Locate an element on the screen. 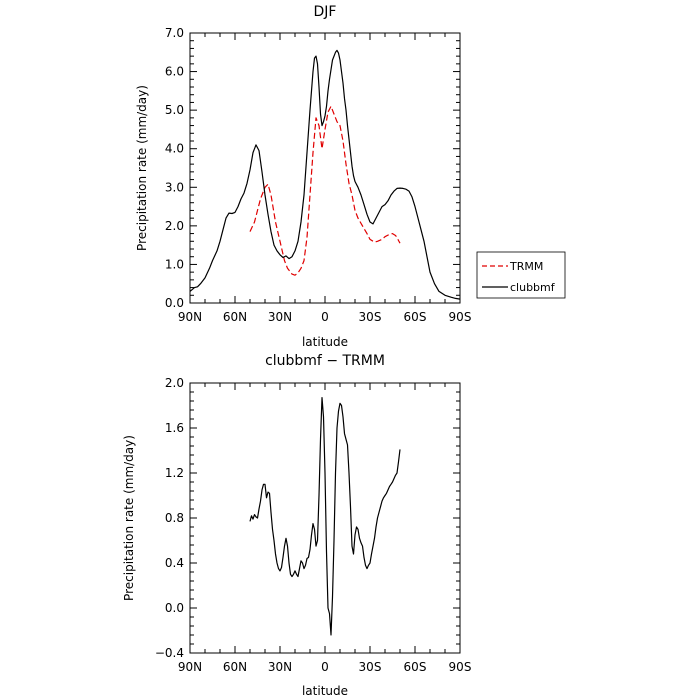  bottom-x-tick-label: 0 is located at coordinates (325, 667).